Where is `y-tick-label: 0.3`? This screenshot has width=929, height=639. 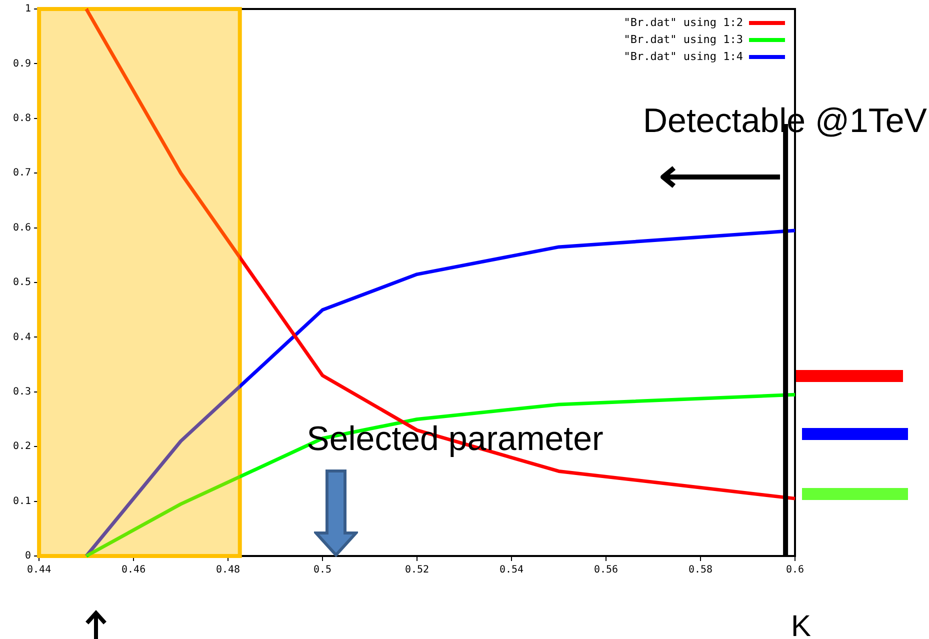 y-tick-label: 0.3 is located at coordinates (22, 392).